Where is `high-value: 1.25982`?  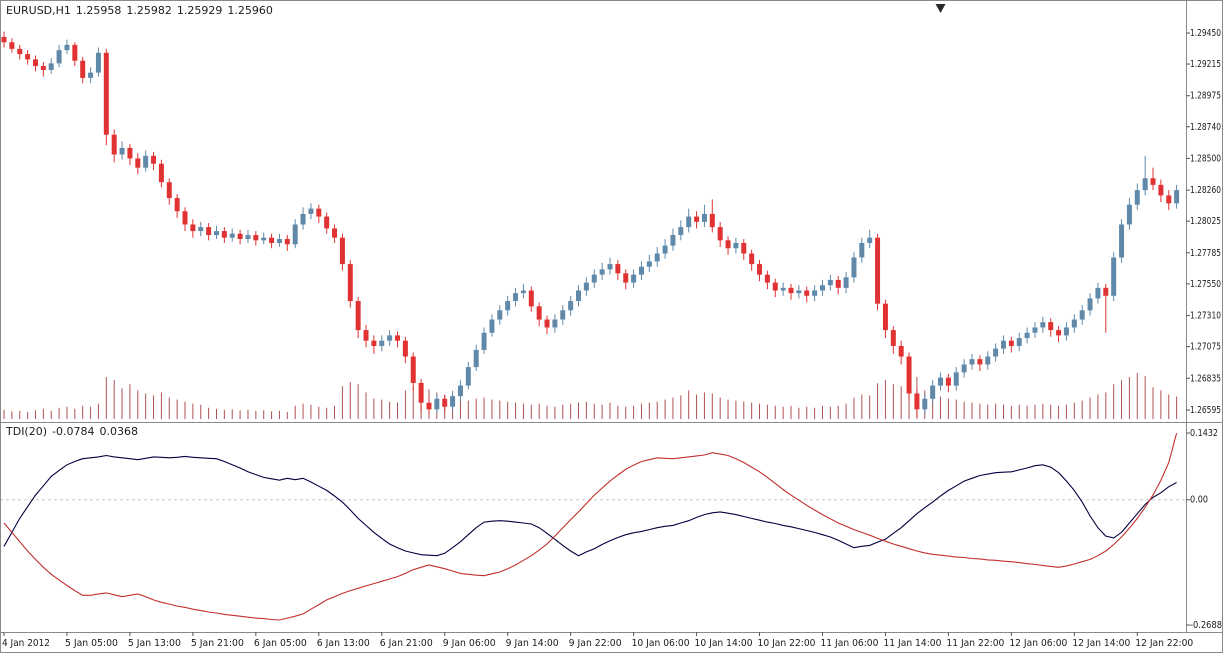
high-value: 1.25982 is located at coordinates (149, 10).